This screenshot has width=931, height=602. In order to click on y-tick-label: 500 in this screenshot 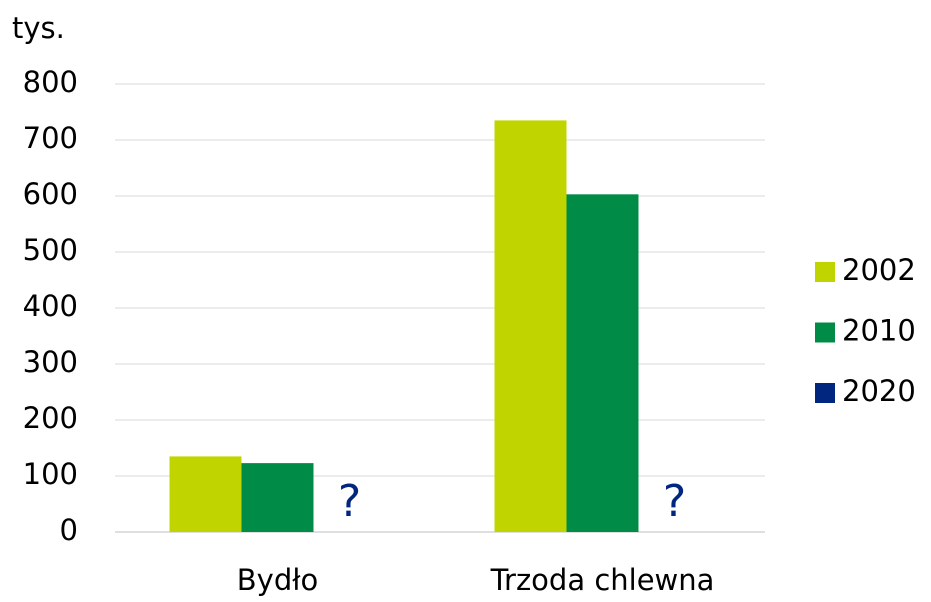, I will do `click(50, 250)`.